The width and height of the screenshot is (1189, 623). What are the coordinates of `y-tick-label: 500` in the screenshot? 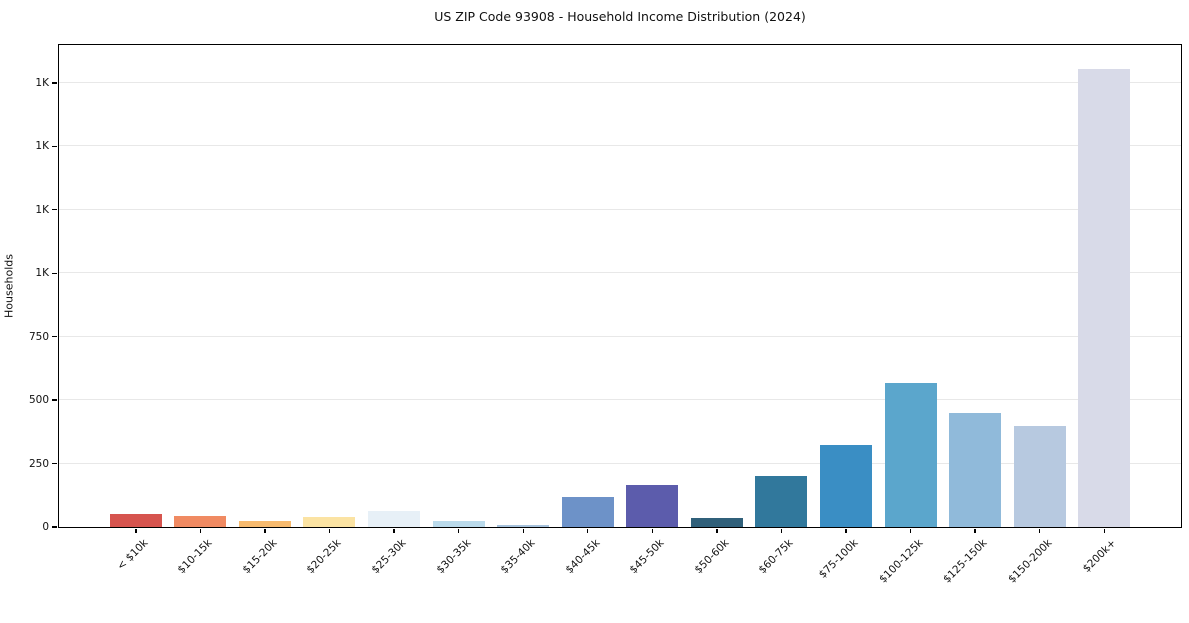 It's located at (38, 400).